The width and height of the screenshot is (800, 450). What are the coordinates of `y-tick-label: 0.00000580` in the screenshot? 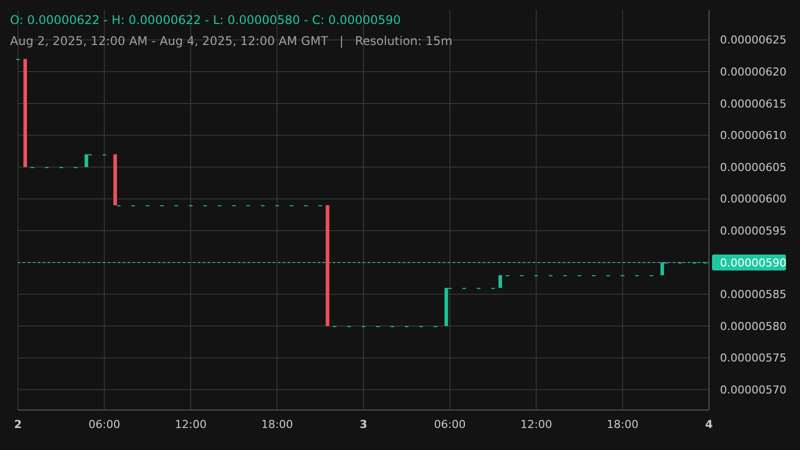 It's located at (753, 326).